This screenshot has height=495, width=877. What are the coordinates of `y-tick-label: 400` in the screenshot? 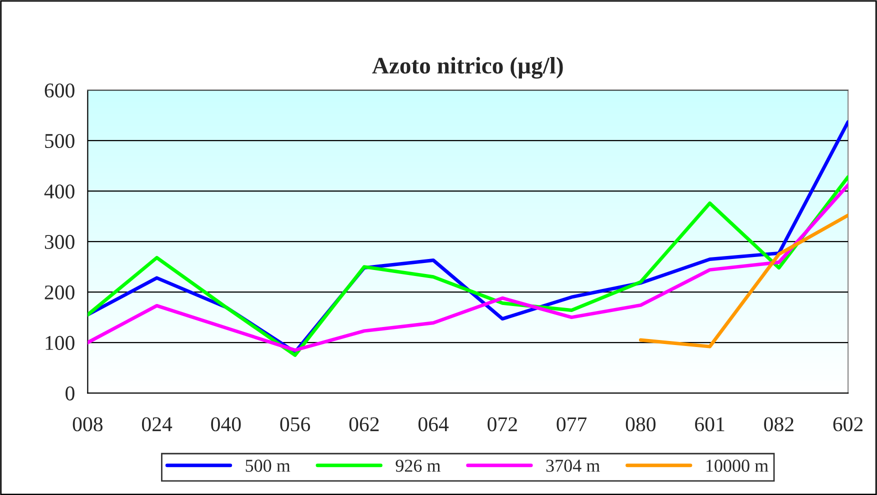 It's located at (59, 191).